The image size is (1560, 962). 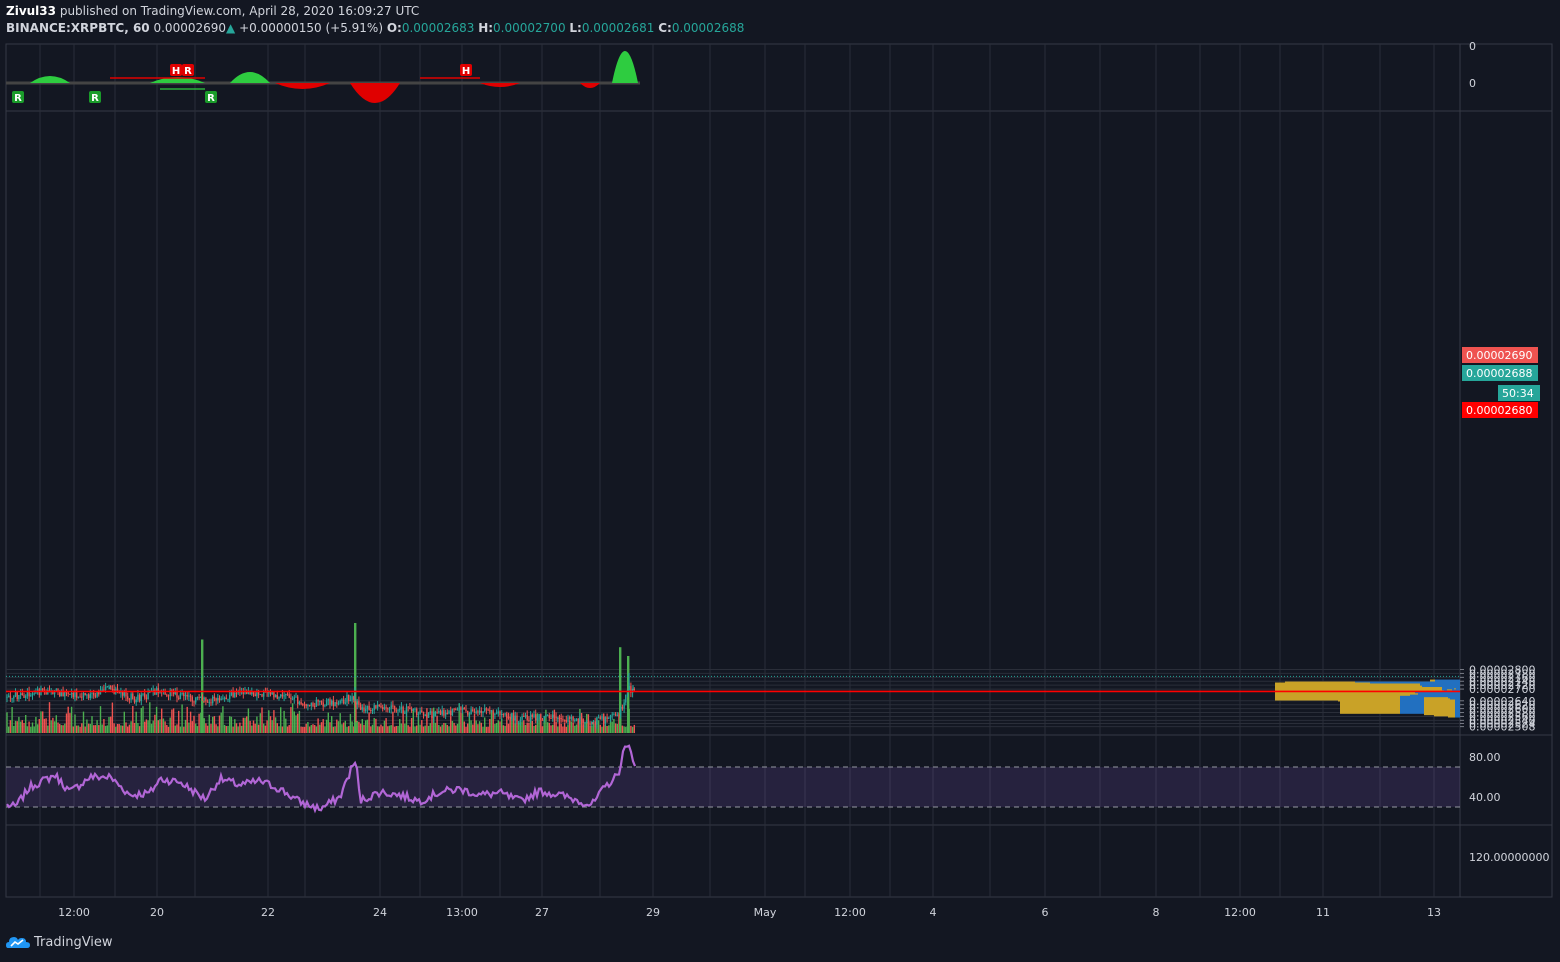 I want to click on profile-row-down, so click(x=1370, y=704).